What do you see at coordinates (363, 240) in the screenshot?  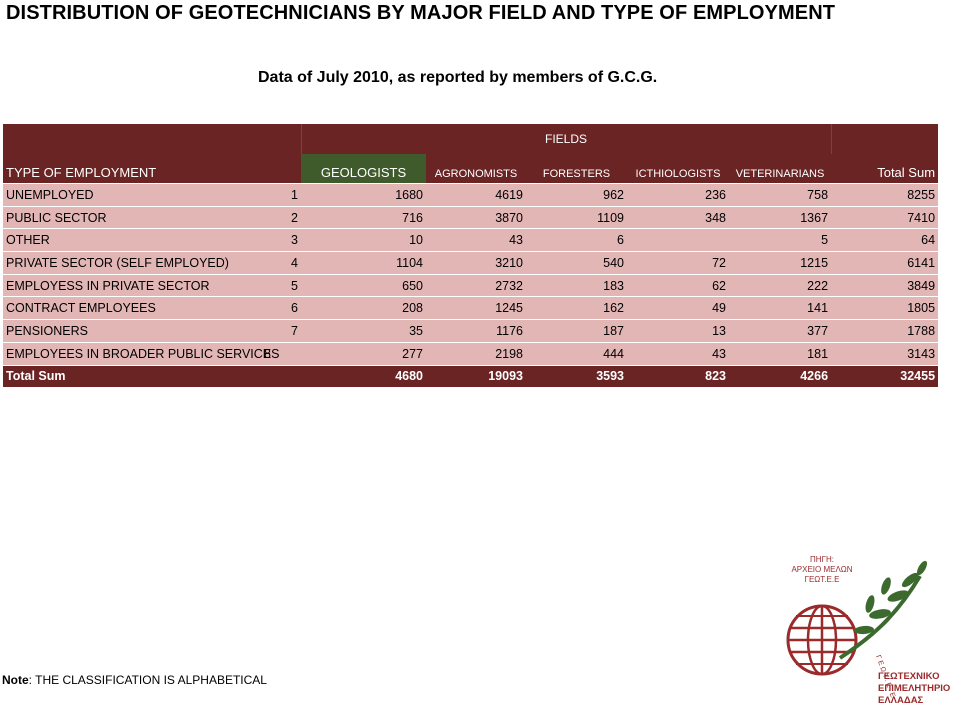 I see `cell-geologists: 10` at bounding box center [363, 240].